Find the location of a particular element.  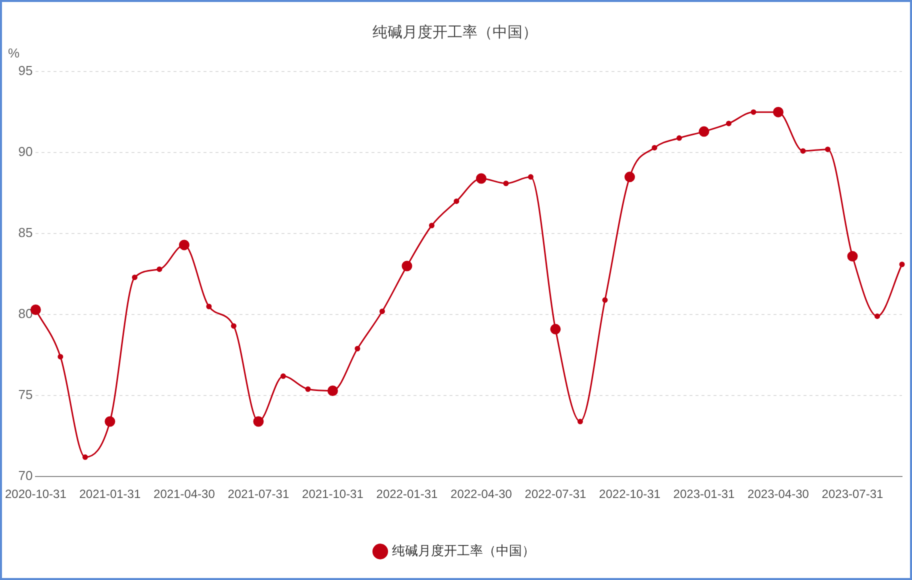

x-tick-label: 2021-07-31 is located at coordinates (259, 494).